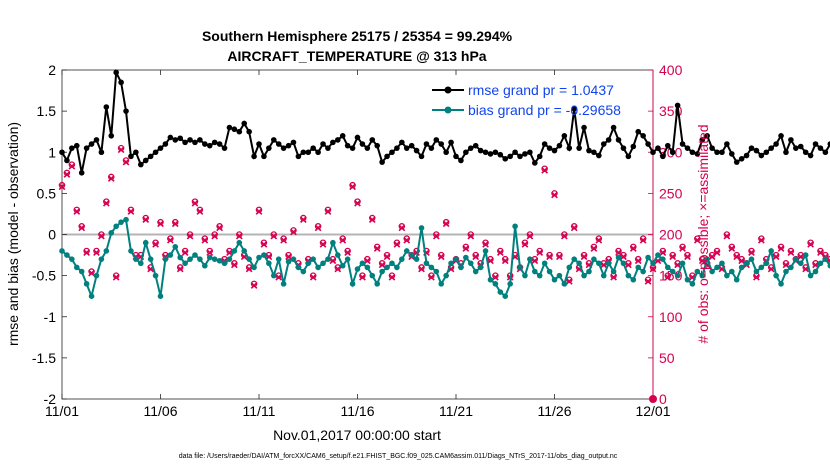  What do you see at coordinates (62, 411) in the screenshot?
I see `x-tick-label: 11/01` at bounding box center [62, 411].